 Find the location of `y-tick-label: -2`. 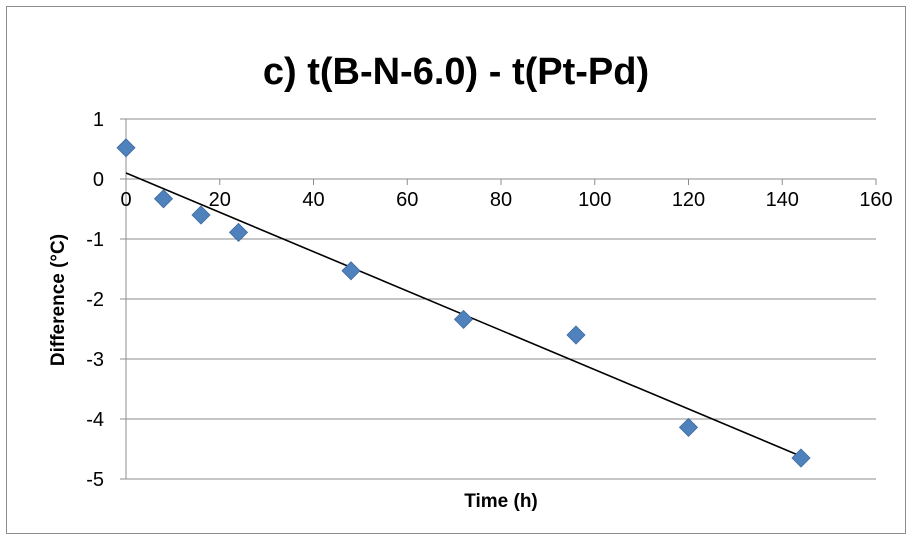

y-tick-label: -2 is located at coordinates (95, 300).